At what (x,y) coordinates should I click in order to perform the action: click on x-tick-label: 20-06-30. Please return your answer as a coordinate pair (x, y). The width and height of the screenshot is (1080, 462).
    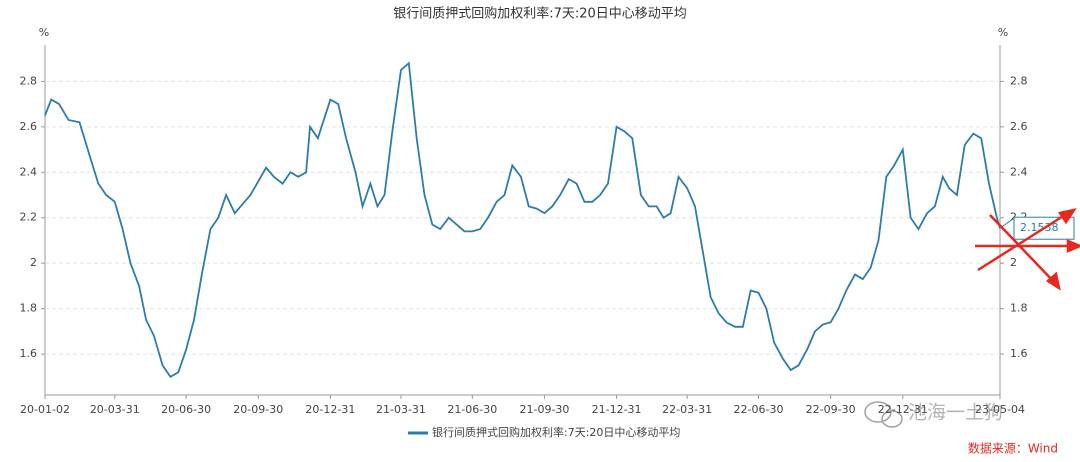
    Looking at the image, I should click on (186, 409).